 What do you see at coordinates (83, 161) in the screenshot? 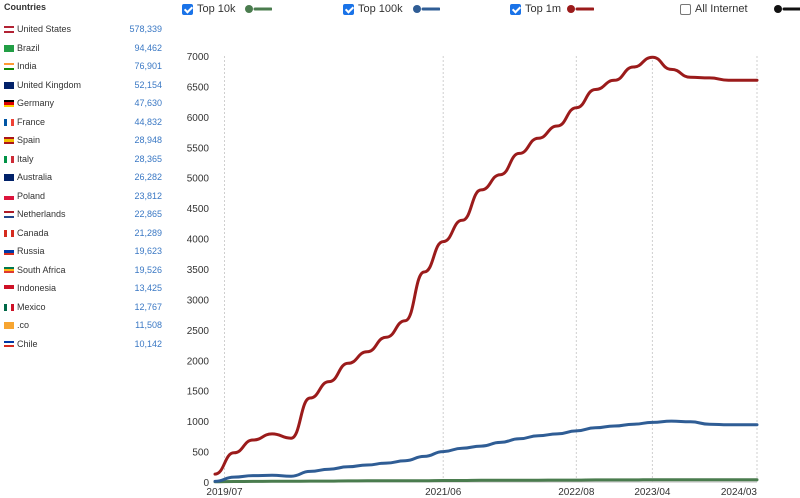
I see `country-row: Italy 28,365` at bounding box center [83, 161].